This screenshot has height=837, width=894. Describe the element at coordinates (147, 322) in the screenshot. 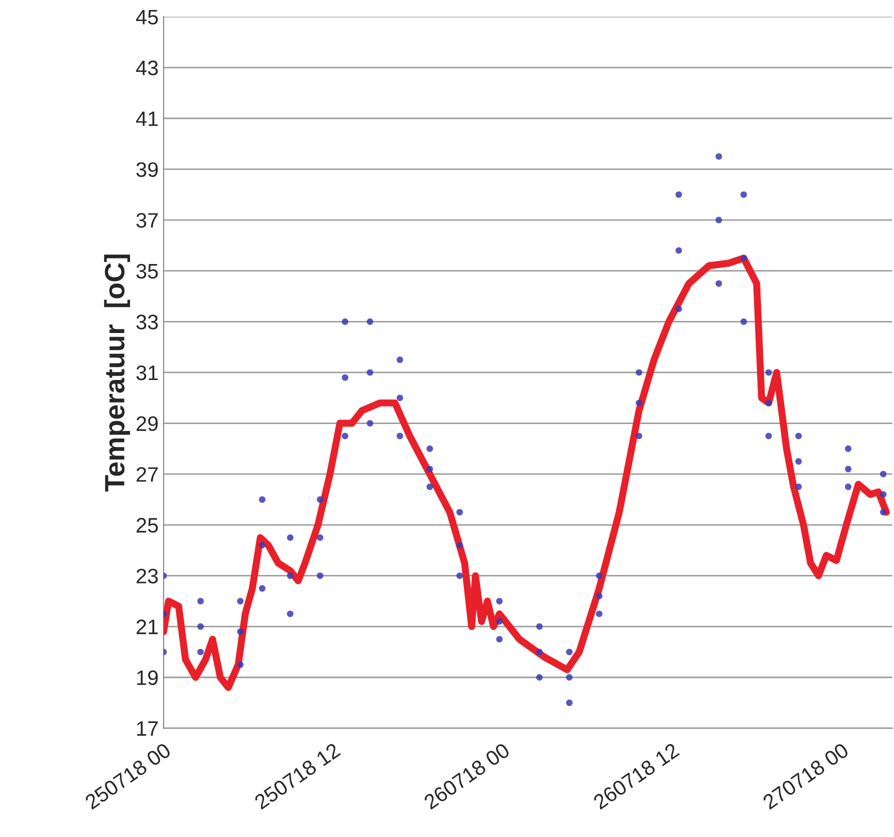

I see `y-tick-label: 33` at that location.